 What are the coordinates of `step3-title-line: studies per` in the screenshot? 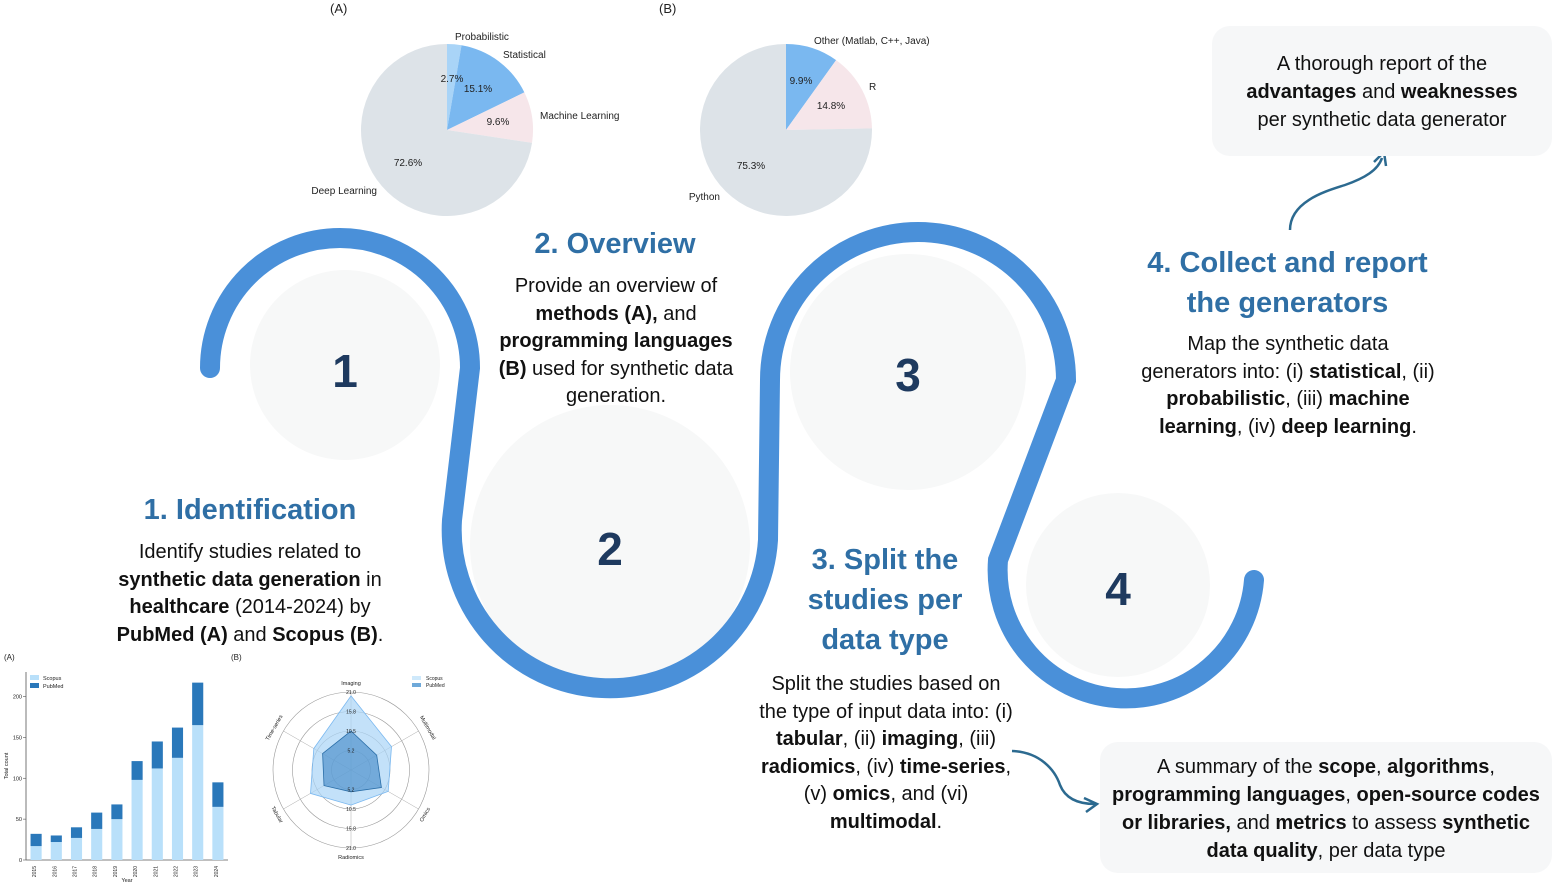 It's located at (885, 600).